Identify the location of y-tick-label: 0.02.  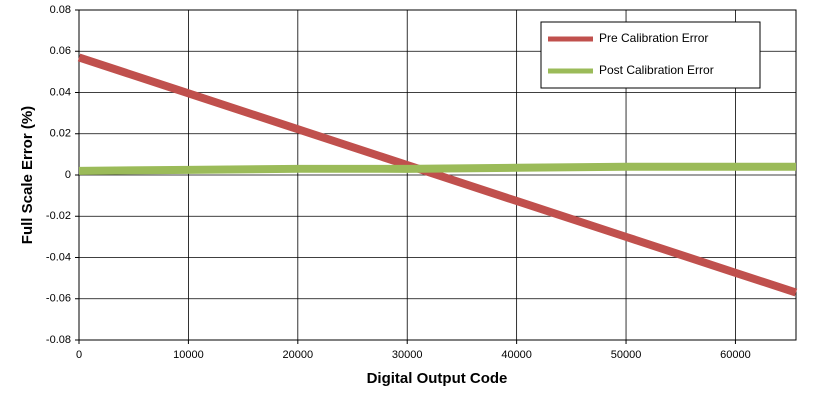
(60, 134).